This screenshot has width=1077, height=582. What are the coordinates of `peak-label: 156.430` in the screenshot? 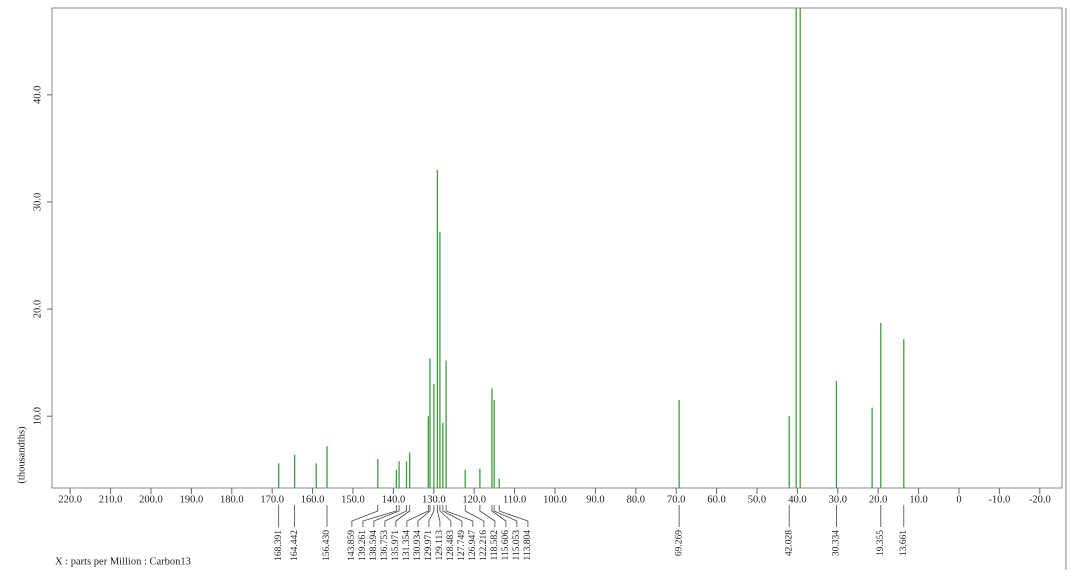 It's located at (327, 545).